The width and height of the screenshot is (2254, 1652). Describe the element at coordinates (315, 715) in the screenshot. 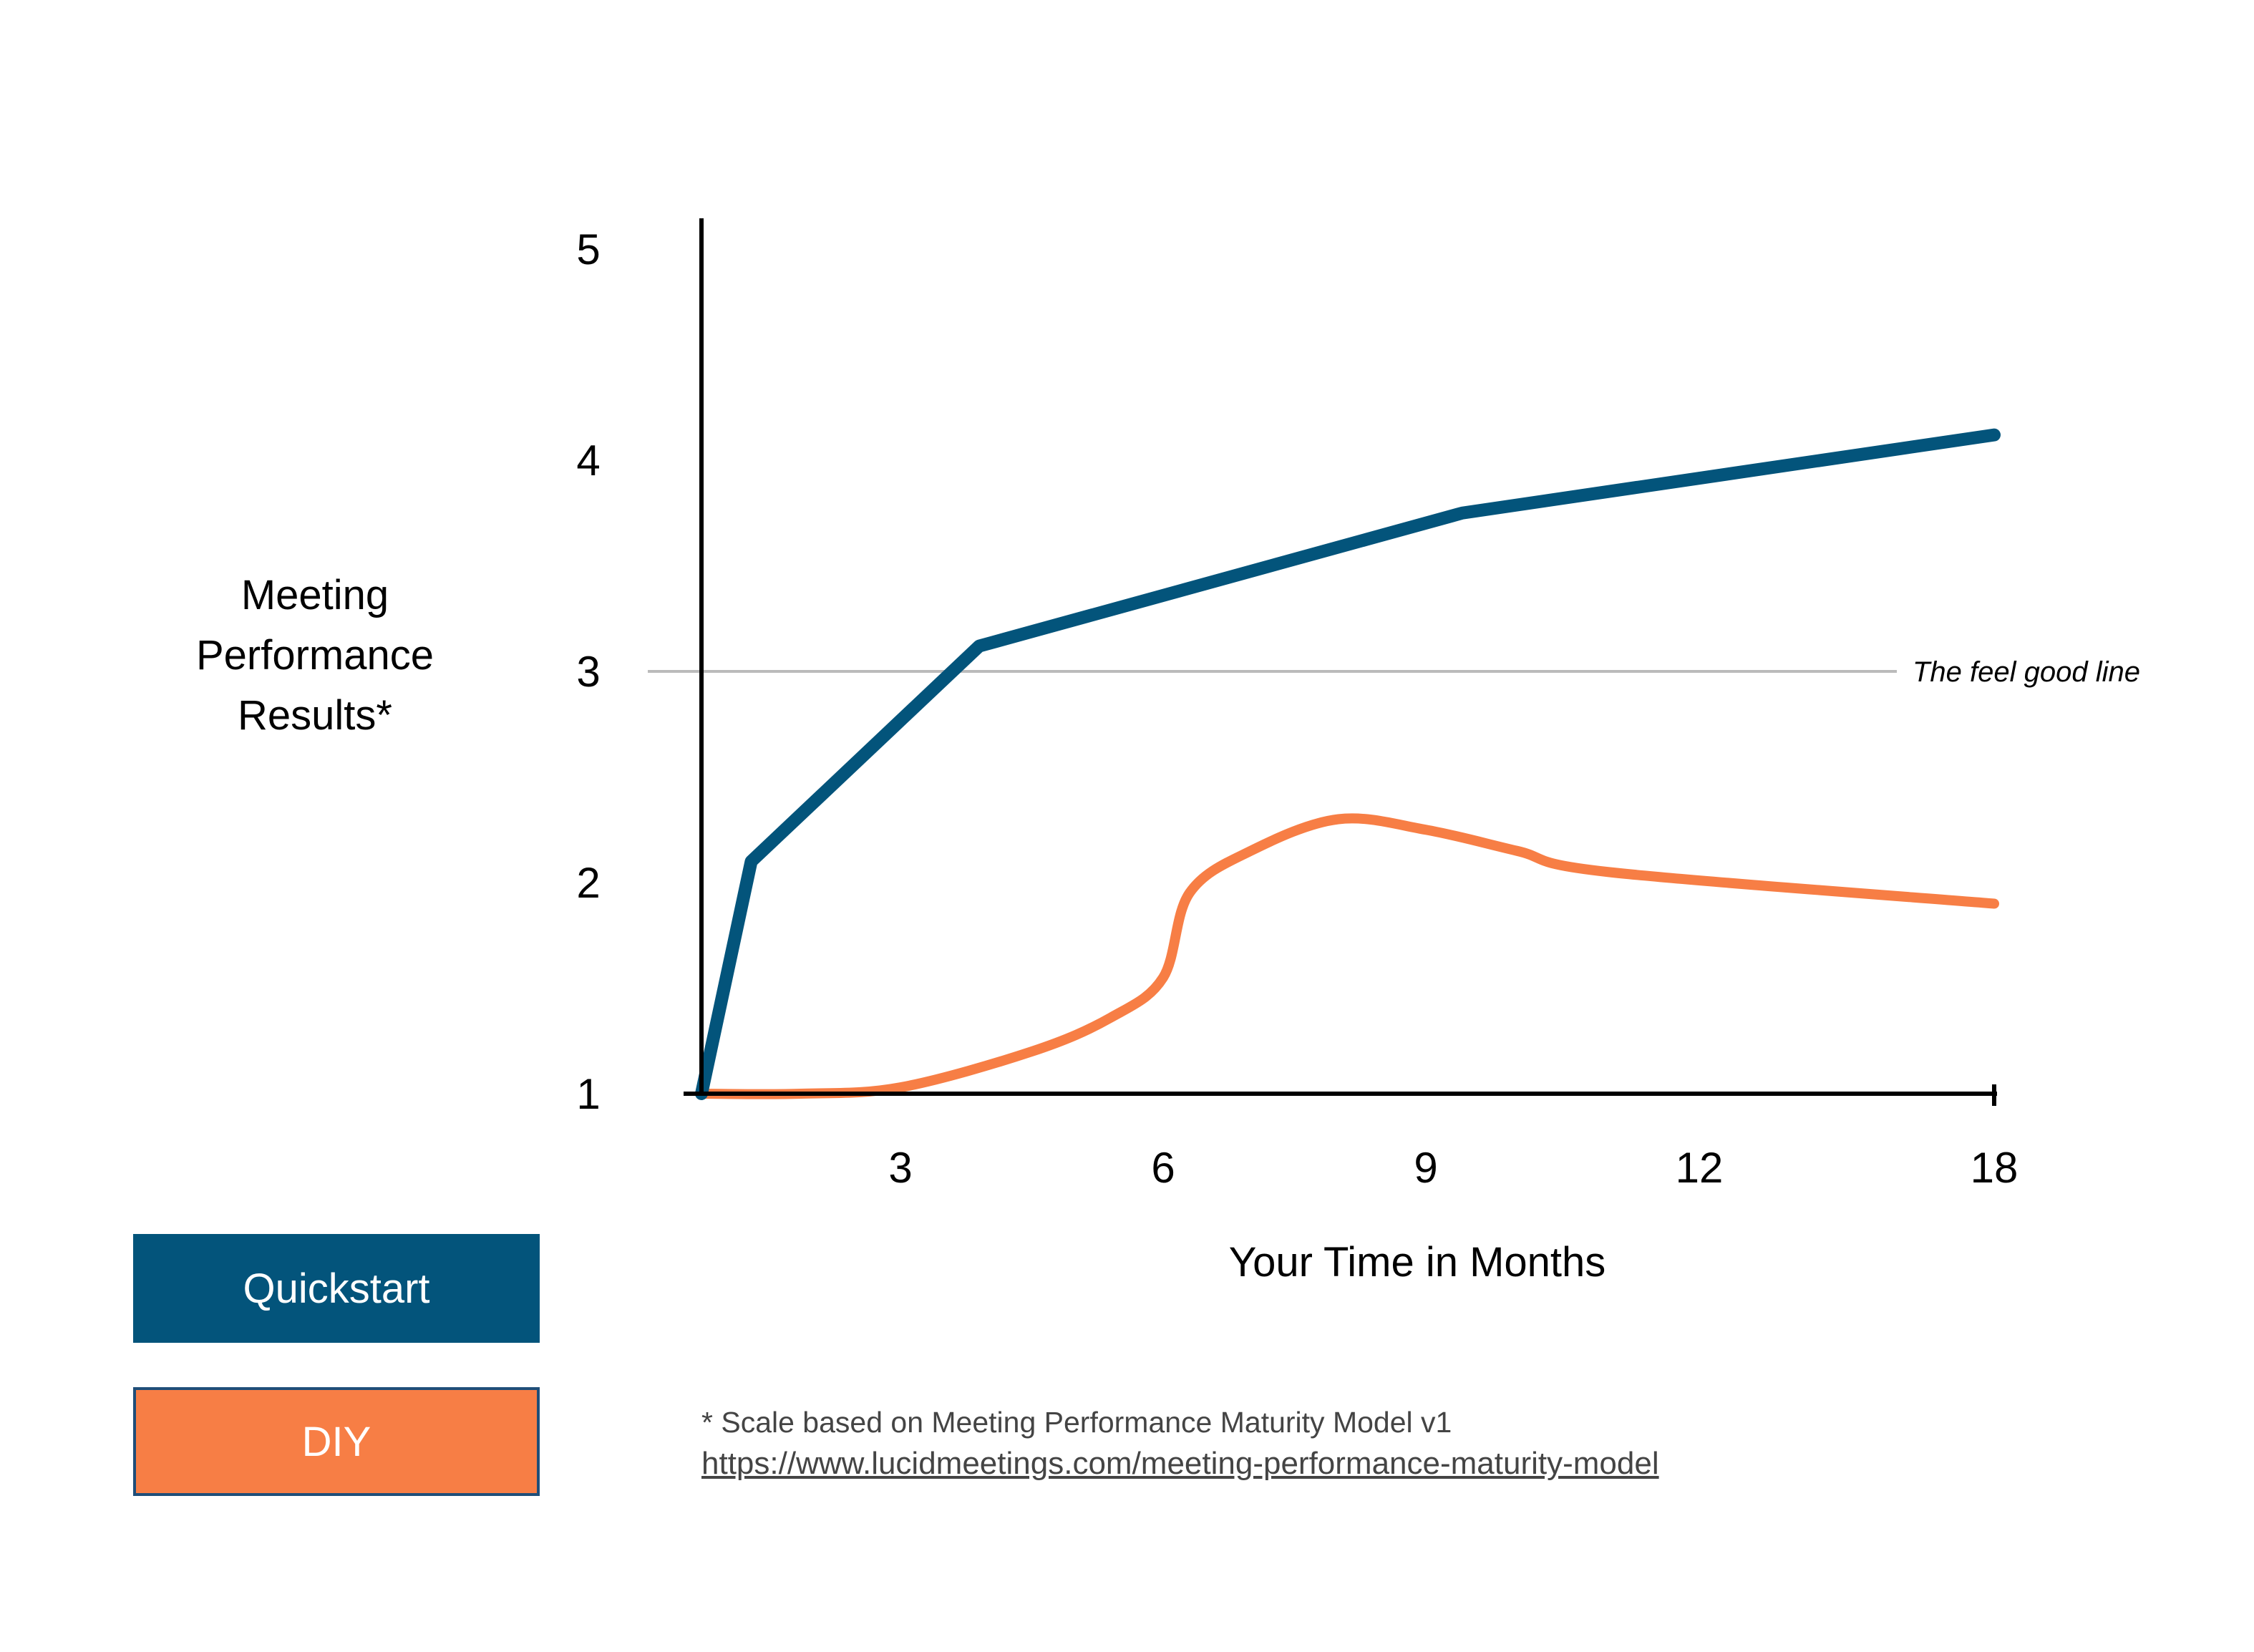

I see `y-axis-label-line-3: Results*` at that location.